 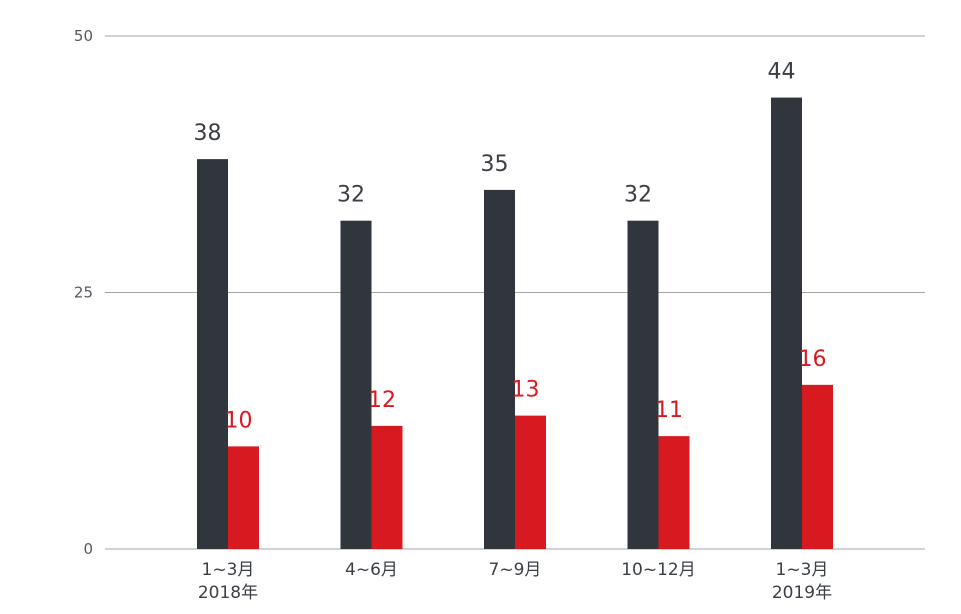 I want to click on data-label: 38, so click(x=208, y=133).